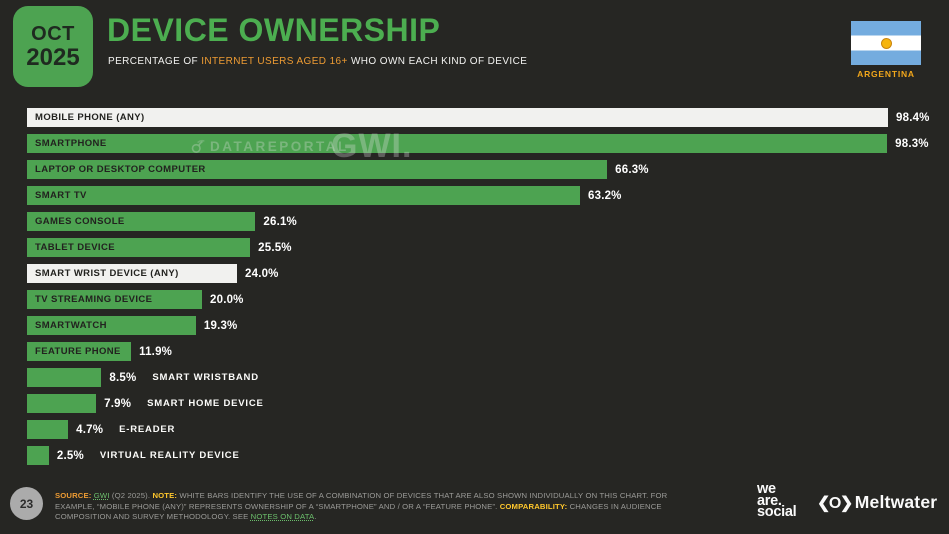 The height and width of the screenshot is (534, 949). Describe the element at coordinates (123, 377) in the screenshot. I see `bar-value: 8.5%` at that location.